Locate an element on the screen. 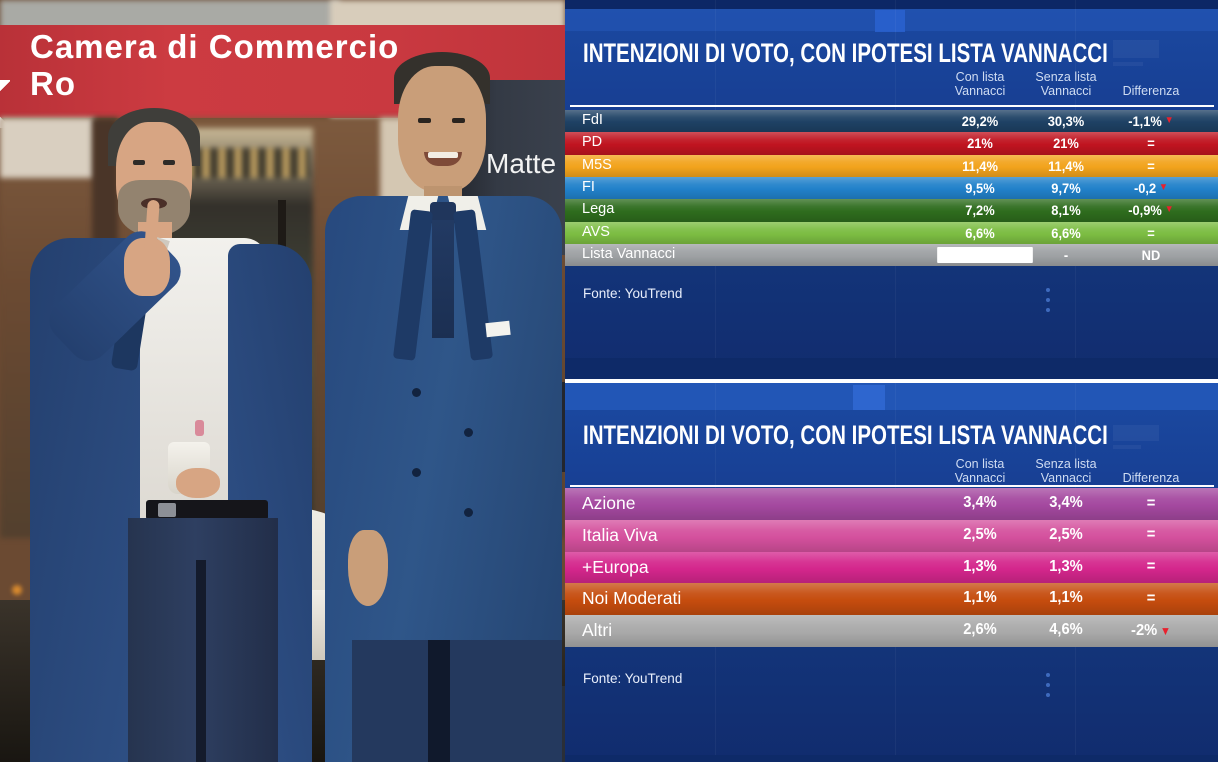  table-row-fi: FI 9,5% 9,7% -0,2 ▼ is located at coordinates (891, 188).